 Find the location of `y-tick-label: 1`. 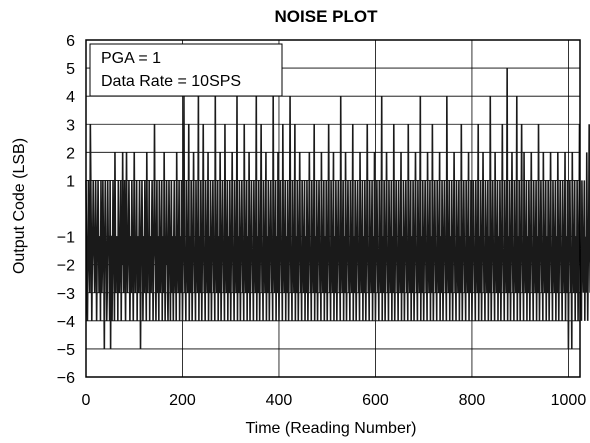

y-tick-label: 1 is located at coordinates (70, 181).